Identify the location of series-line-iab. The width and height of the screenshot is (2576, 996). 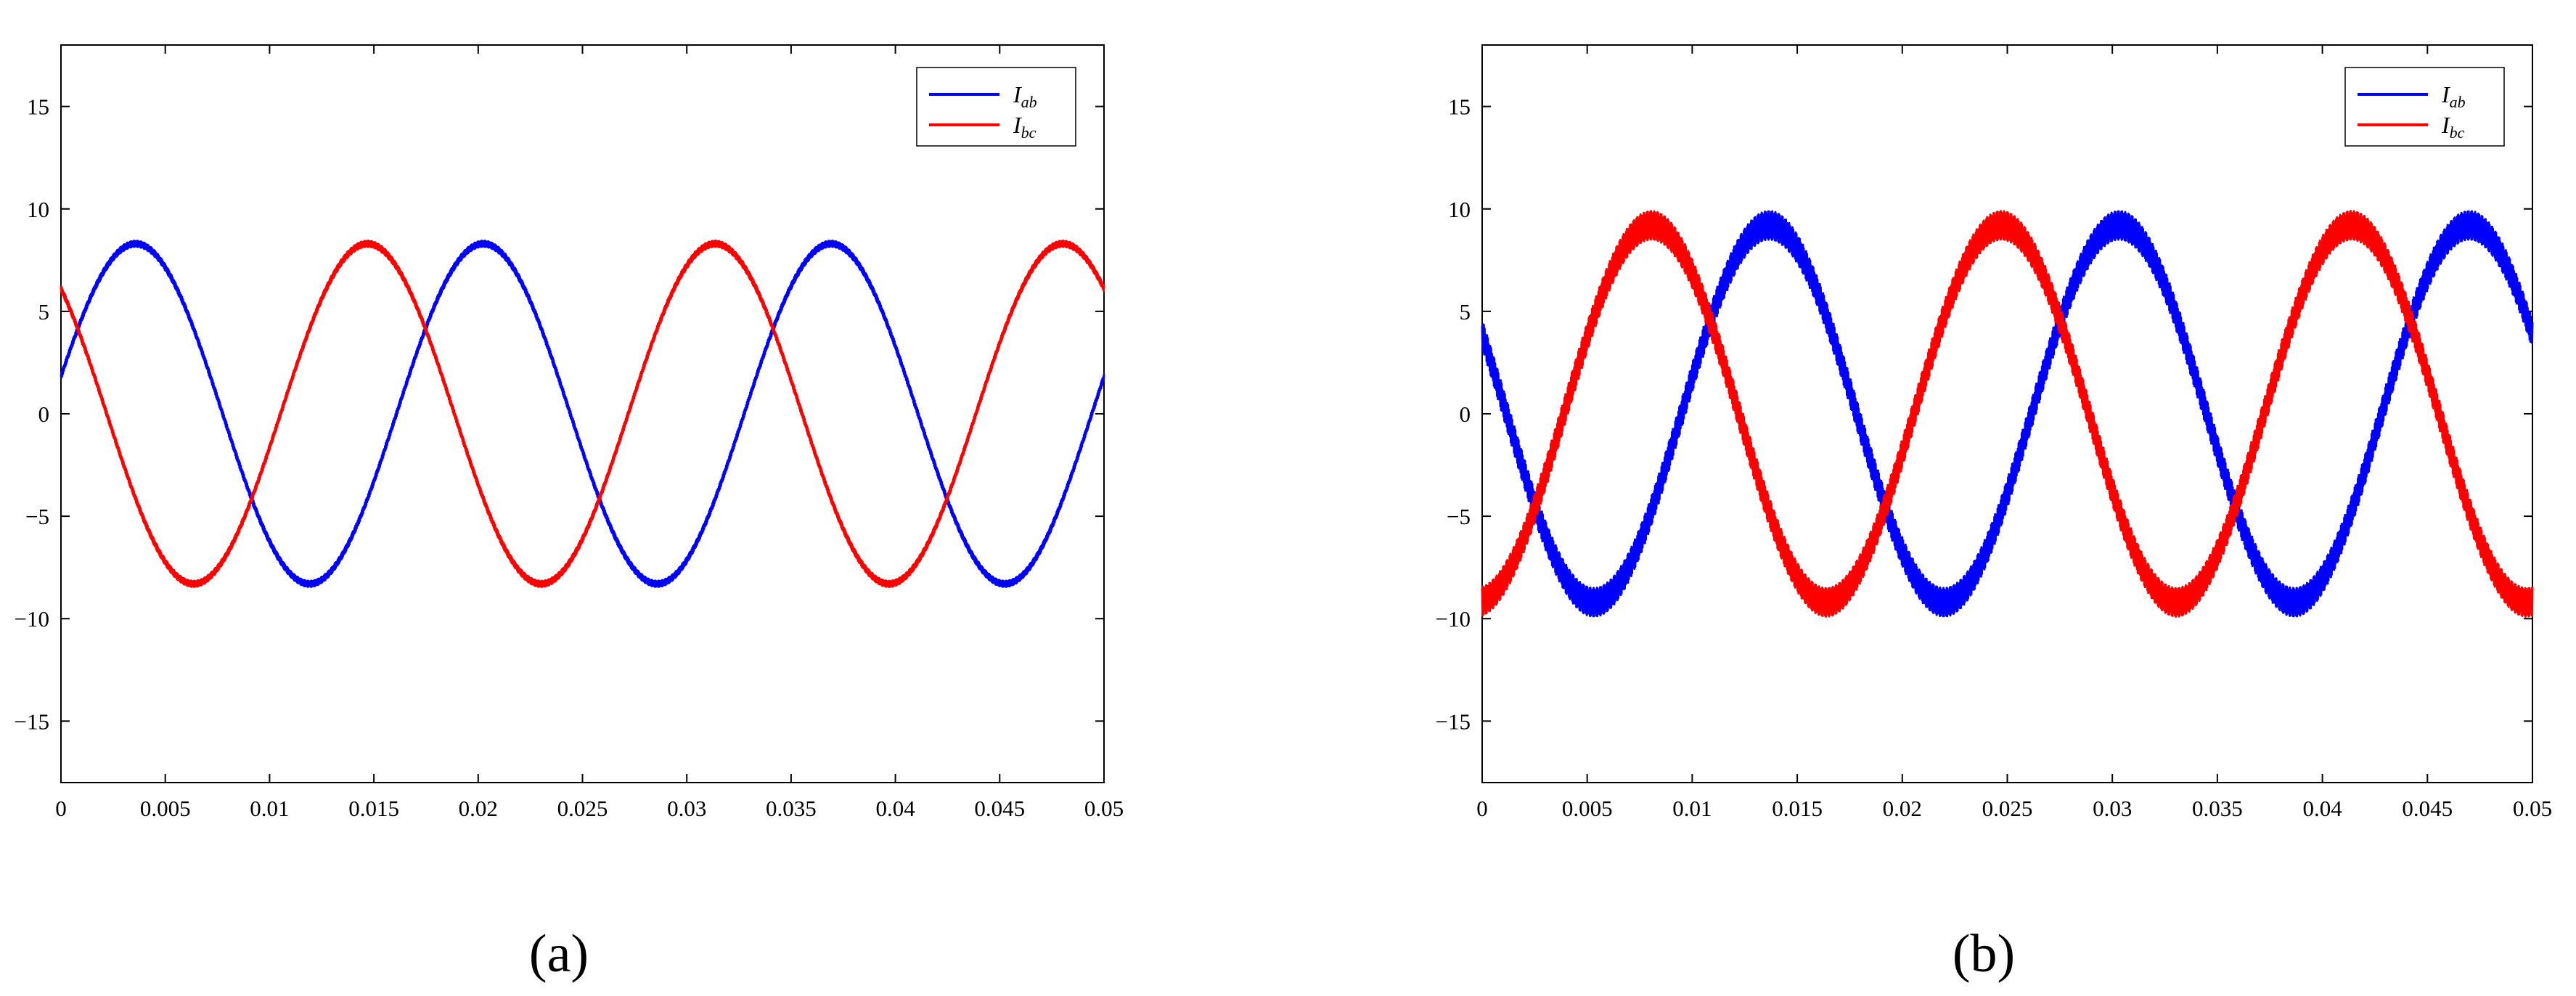
(582, 414).